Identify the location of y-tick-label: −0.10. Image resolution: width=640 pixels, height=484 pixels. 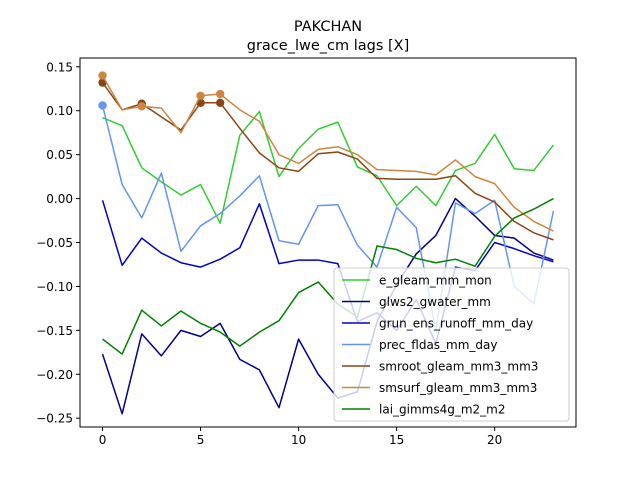
(54, 287).